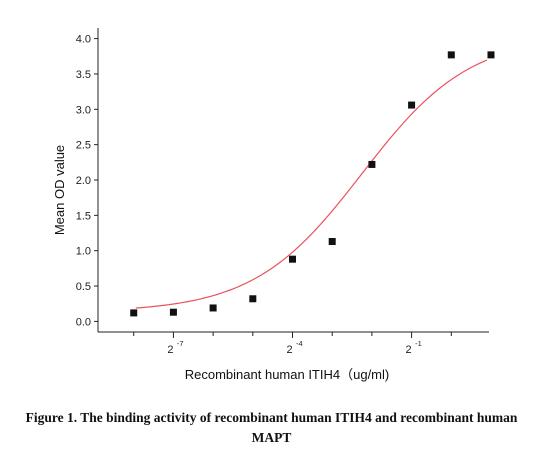  What do you see at coordinates (83, 252) in the screenshot?
I see `y-tick-label: 1.0` at bounding box center [83, 252].